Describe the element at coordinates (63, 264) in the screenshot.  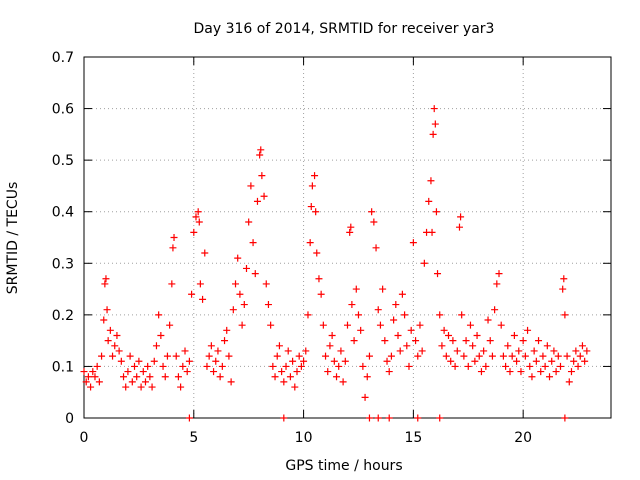
I see `y-tick-label: 0.3` at that location.